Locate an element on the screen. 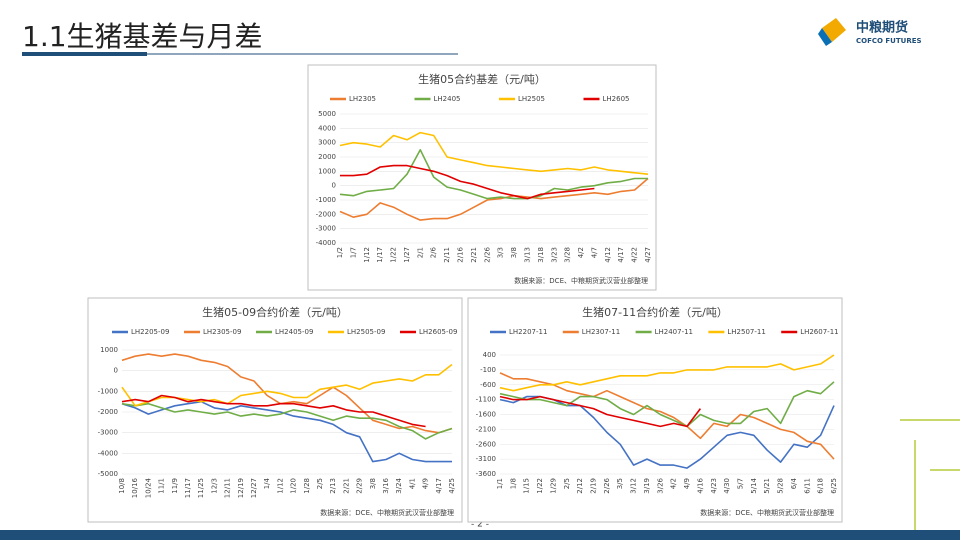 Image resolution: width=960 pixels, height=540 pixels. x-tick-label: 2/1 is located at coordinates (420, 252).